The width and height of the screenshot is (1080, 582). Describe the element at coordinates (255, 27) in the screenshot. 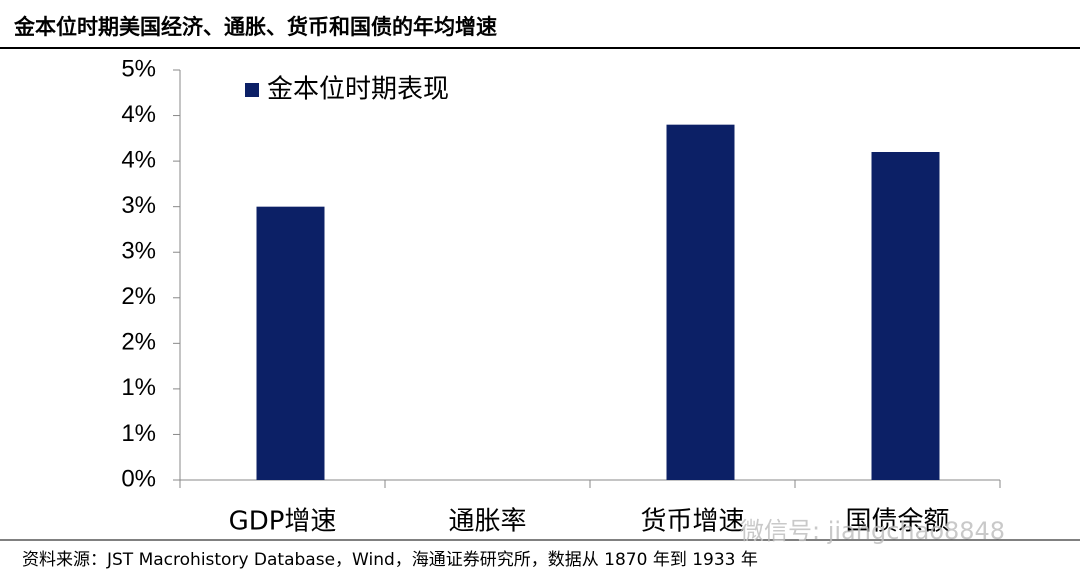

I see `chart-title: 金本位时期美国经济、通胀、货币和国债的年均增速` at that location.